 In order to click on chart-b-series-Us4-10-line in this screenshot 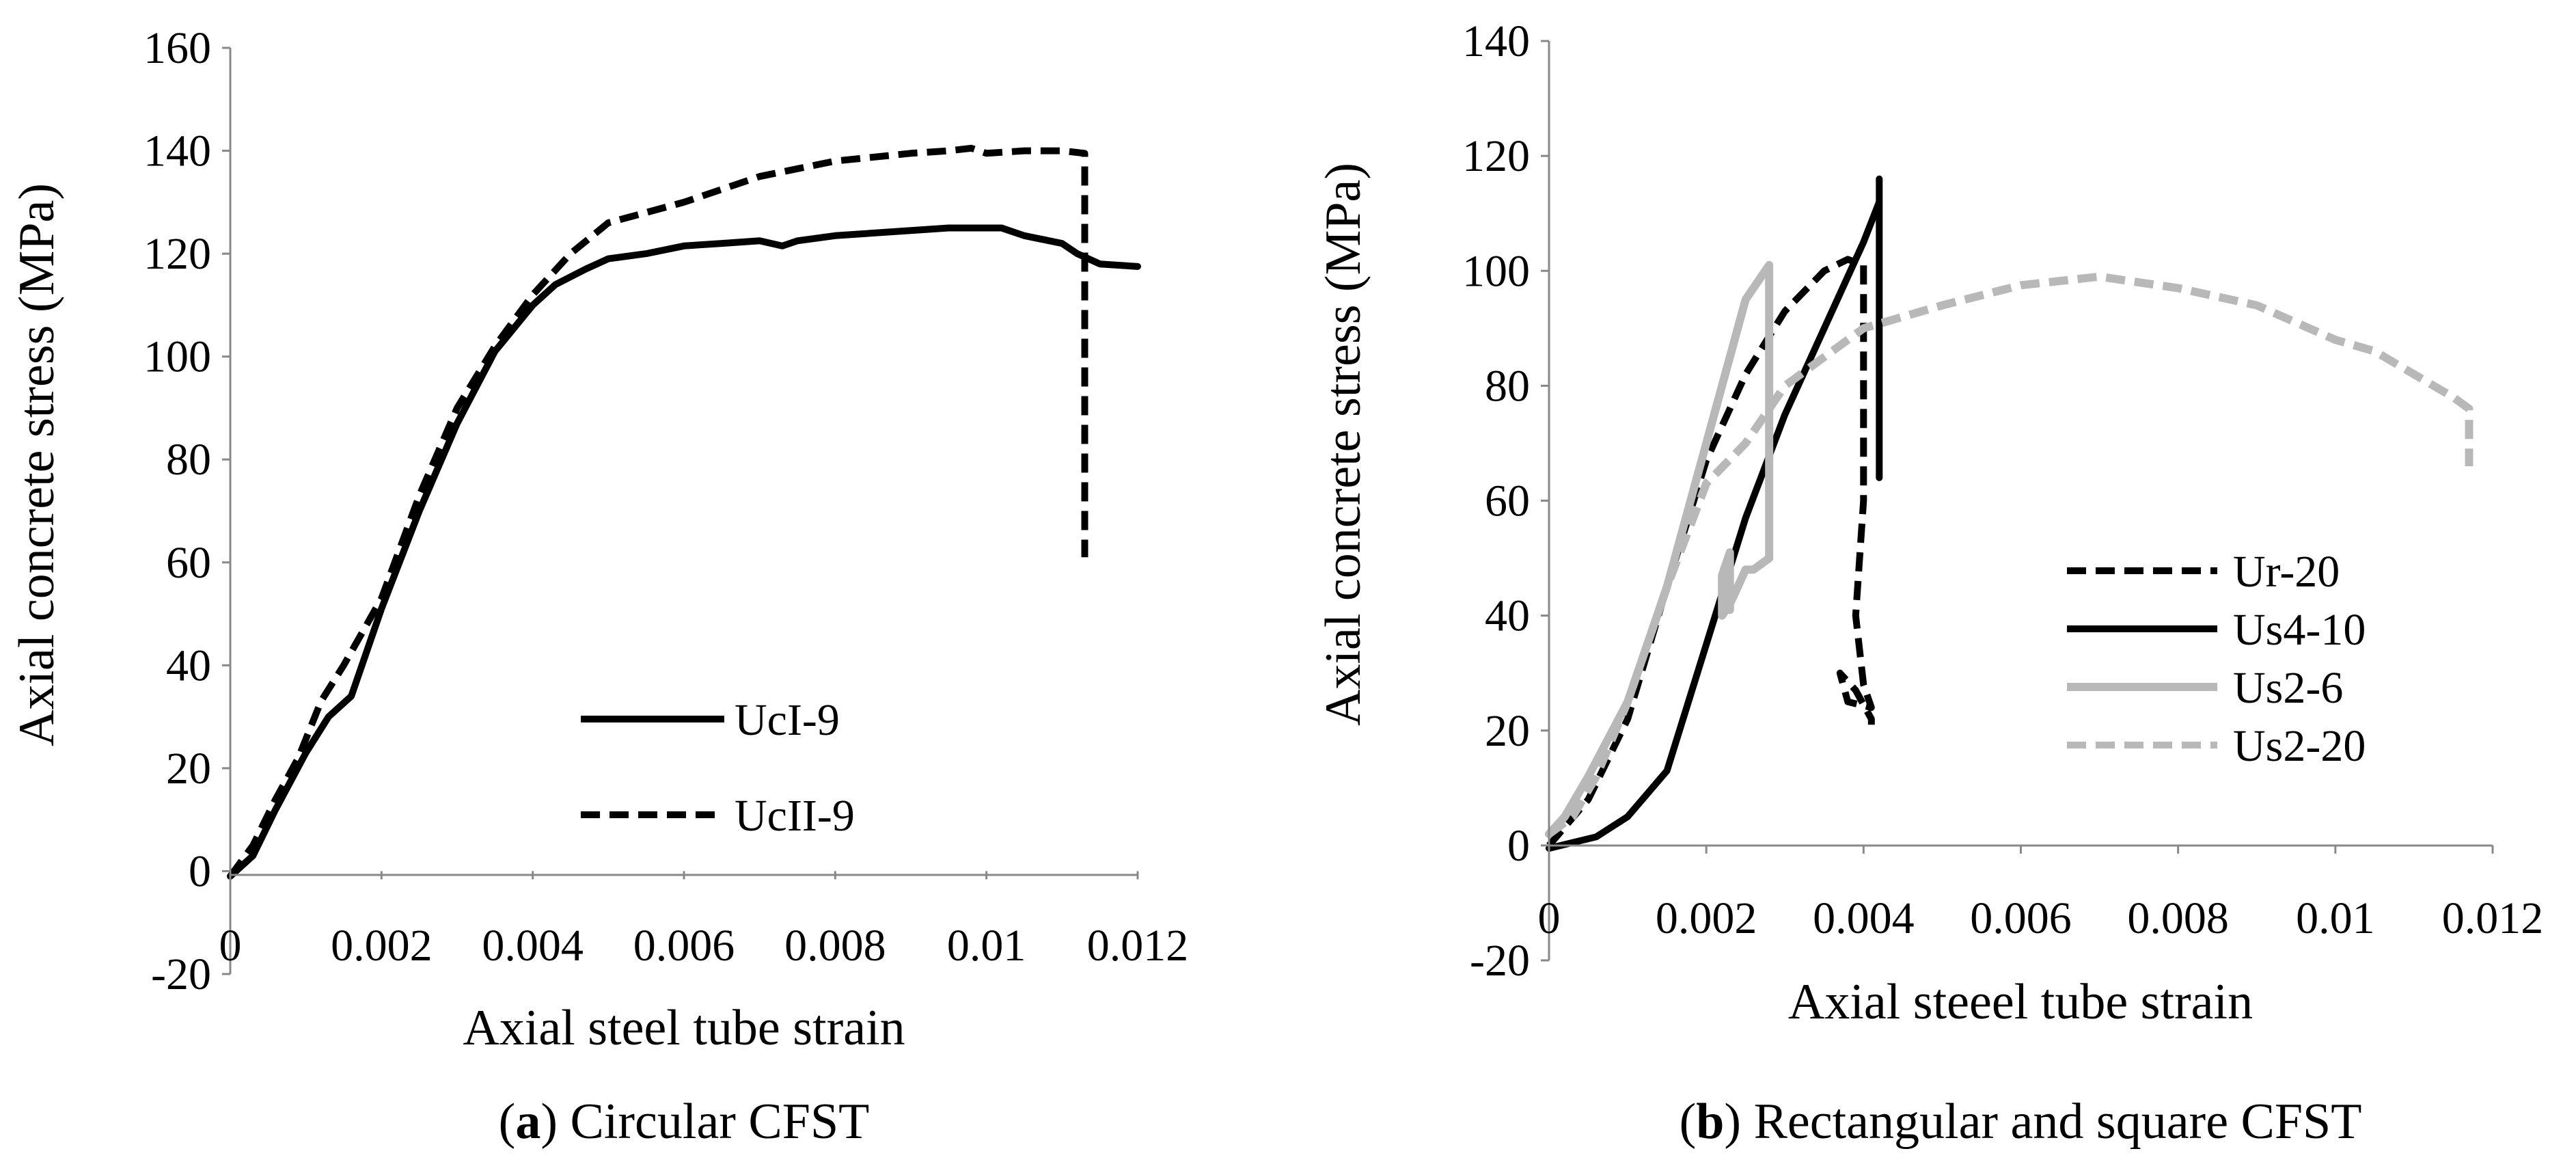, I will do `click(1714, 513)`.